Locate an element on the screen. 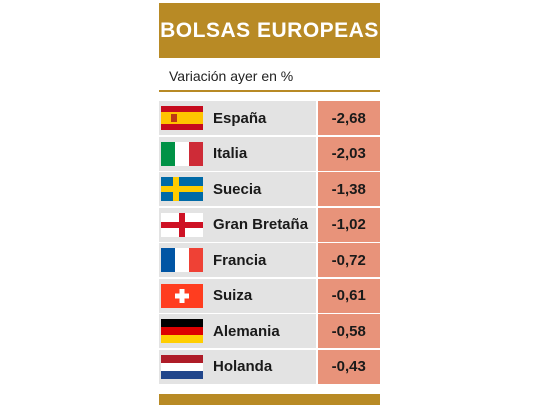 Image resolution: width=540 pixels, height=405 pixels. country-cell: Francia is located at coordinates (237, 261).